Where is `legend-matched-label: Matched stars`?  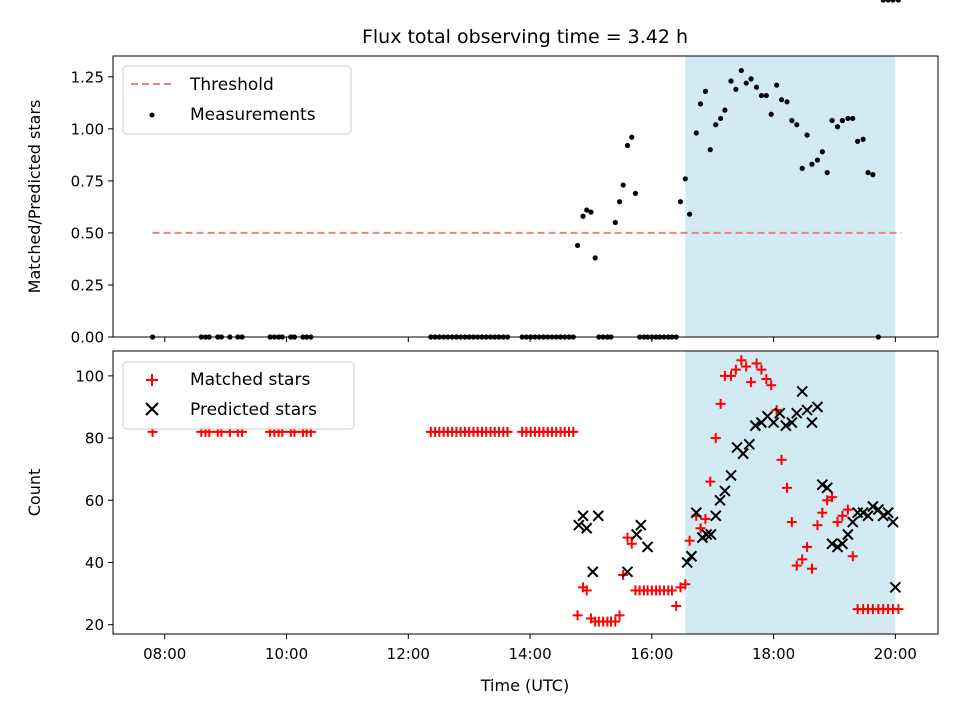
legend-matched-label: Matched stars is located at coordinates (250, 380).